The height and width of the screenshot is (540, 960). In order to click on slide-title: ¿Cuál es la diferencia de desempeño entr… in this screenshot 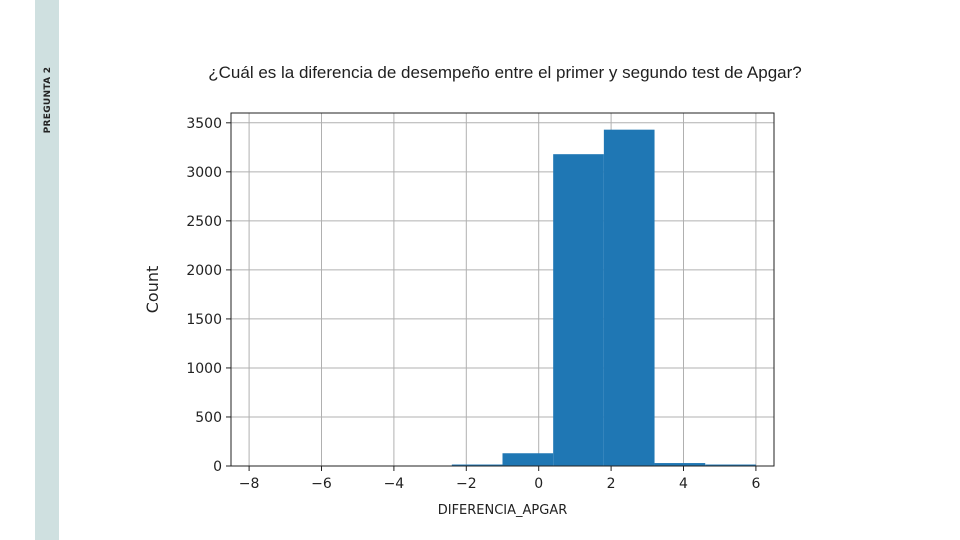, I will do `click(505, 72)`.